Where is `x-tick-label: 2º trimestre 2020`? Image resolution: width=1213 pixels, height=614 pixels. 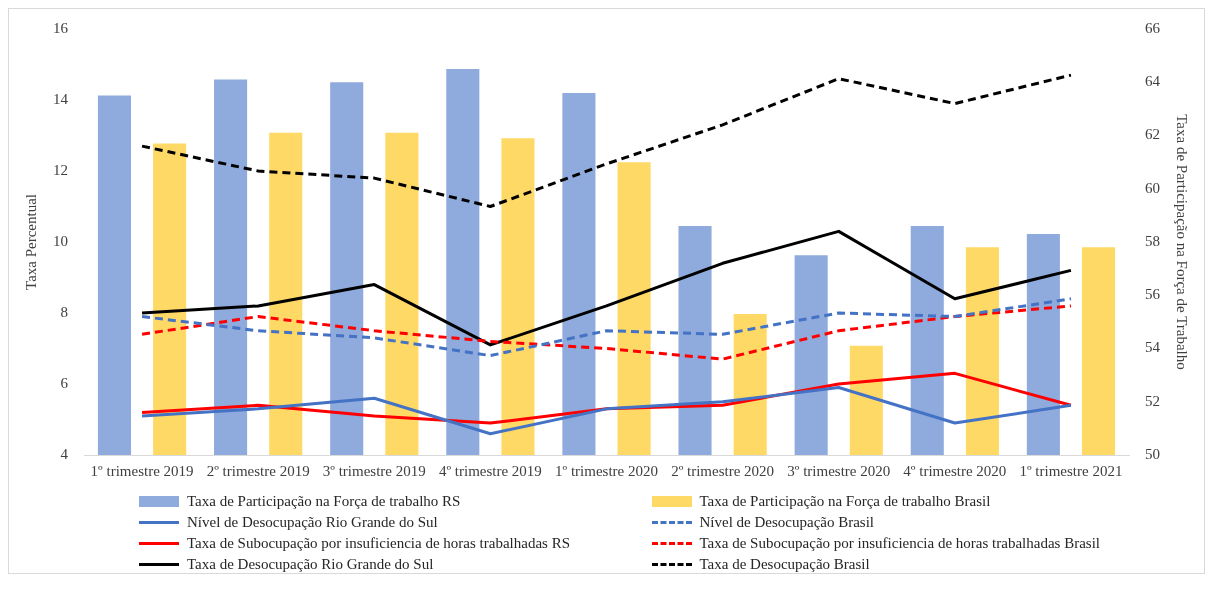
x-tick-label: 2º trimestre 2020 is located at coordinates (723, 470).